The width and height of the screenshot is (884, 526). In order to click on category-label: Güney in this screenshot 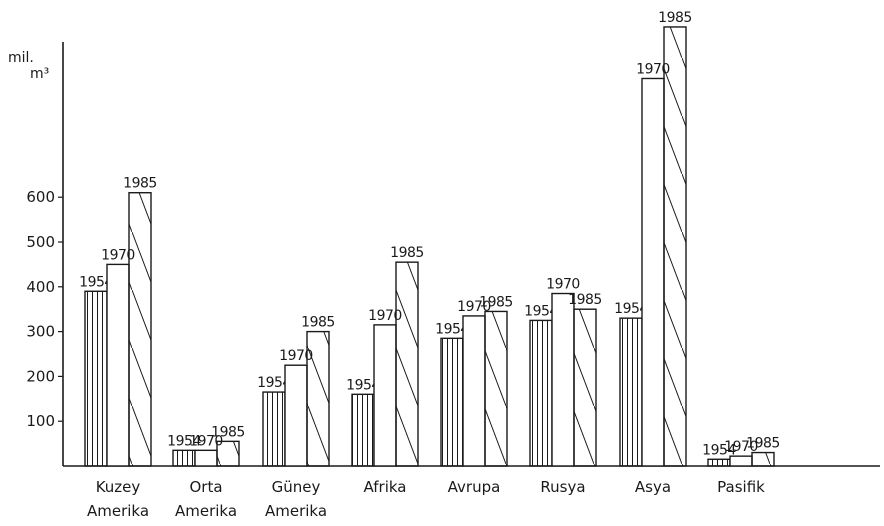, I will do `click(296, 487)`.